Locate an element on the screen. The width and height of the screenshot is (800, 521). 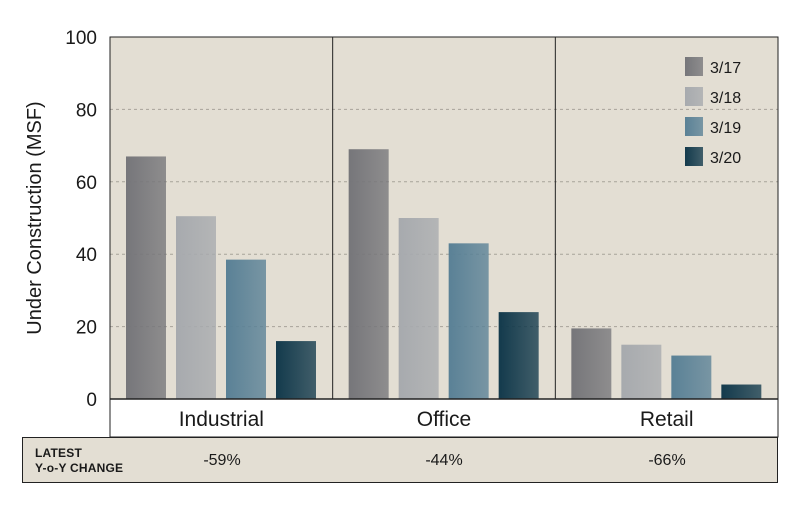
yoy-value-office: -44% is located at coordinates (444, 460).